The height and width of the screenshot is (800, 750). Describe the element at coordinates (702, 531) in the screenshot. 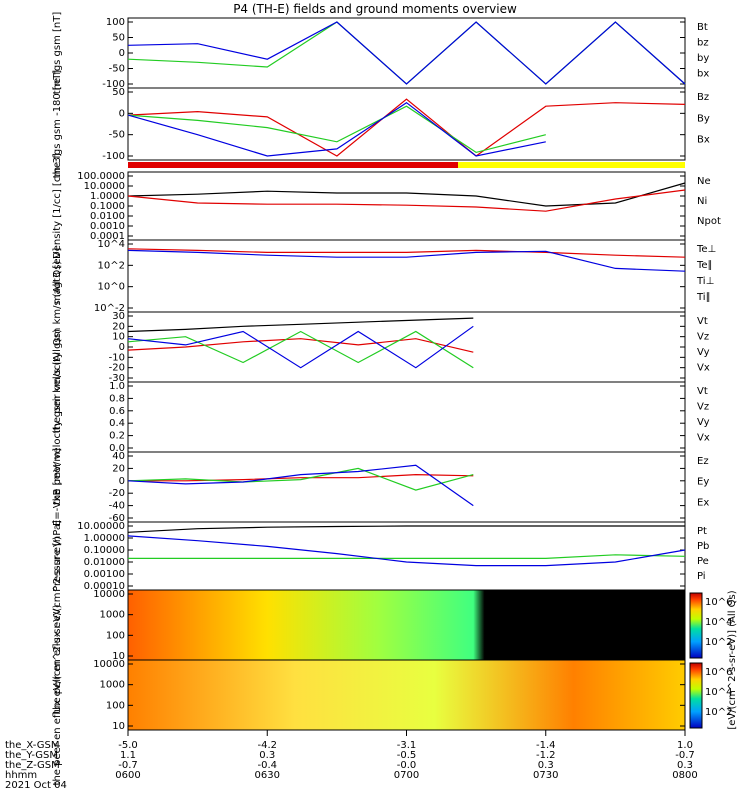

I see `legend-entry: Pt` at that location.